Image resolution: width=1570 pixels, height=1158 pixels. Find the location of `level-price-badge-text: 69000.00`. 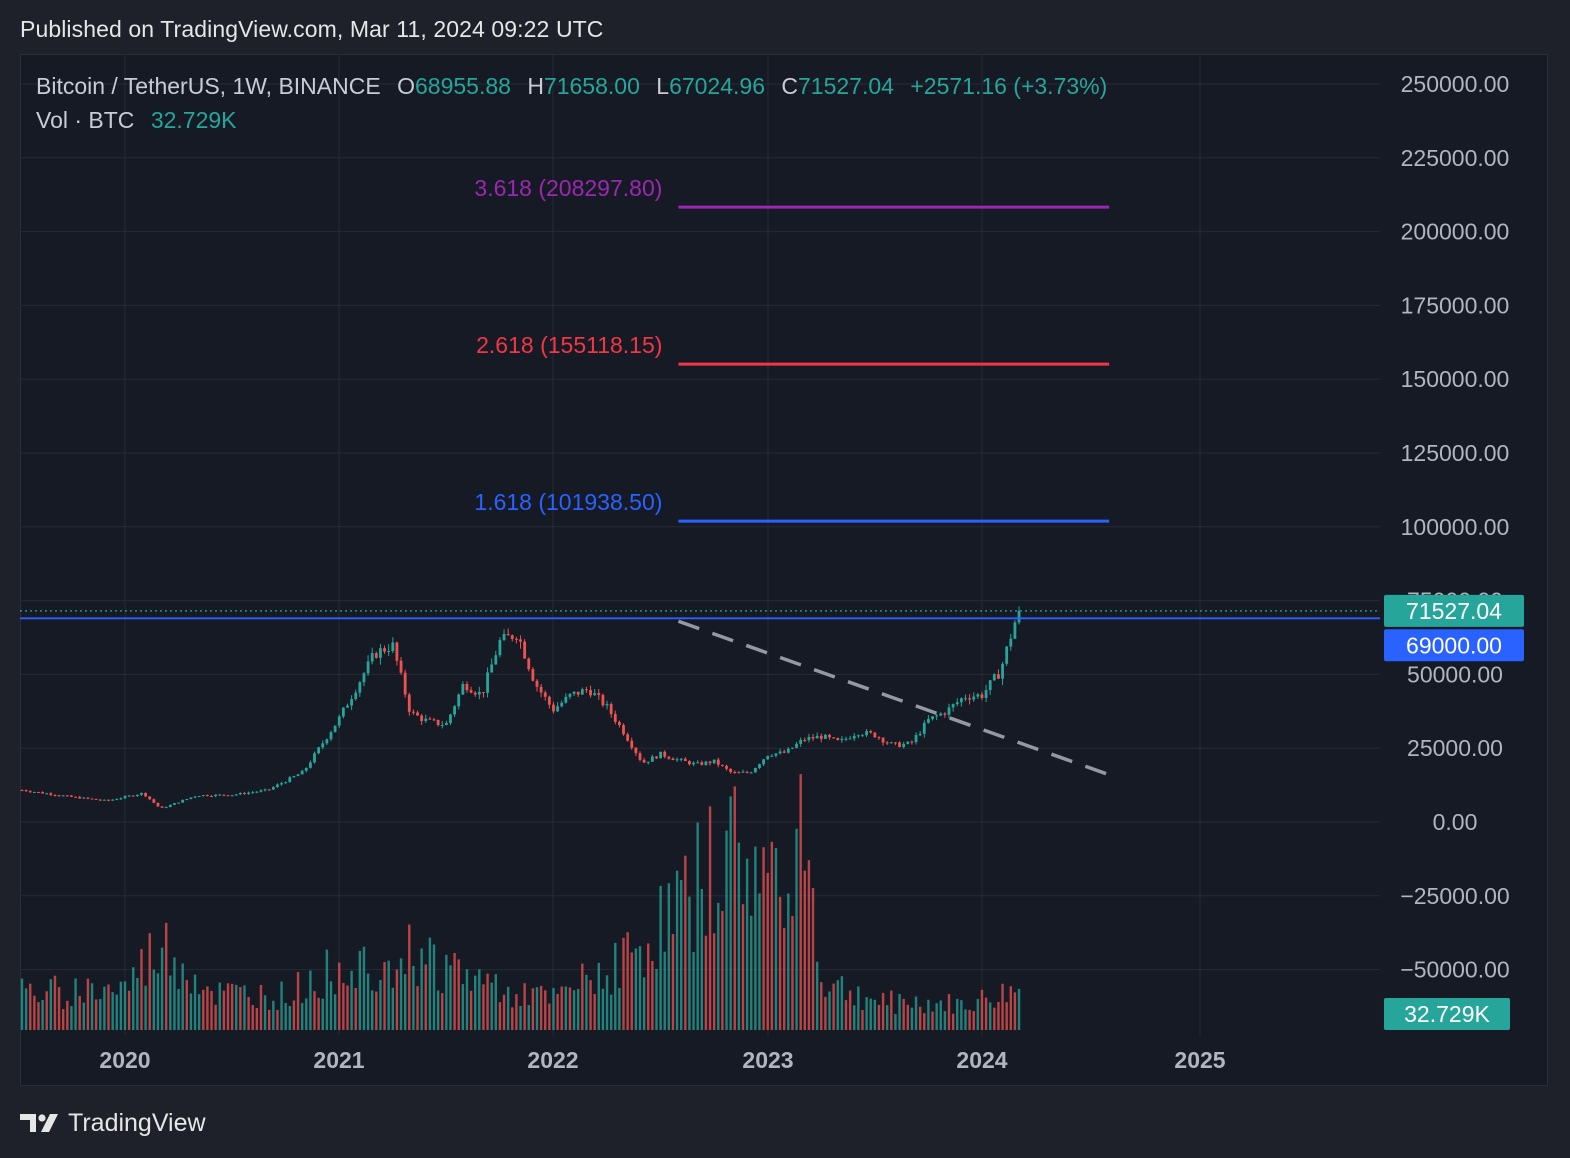

level-price-badge-text: 69000.00 is located at coordinates (1454, 645).